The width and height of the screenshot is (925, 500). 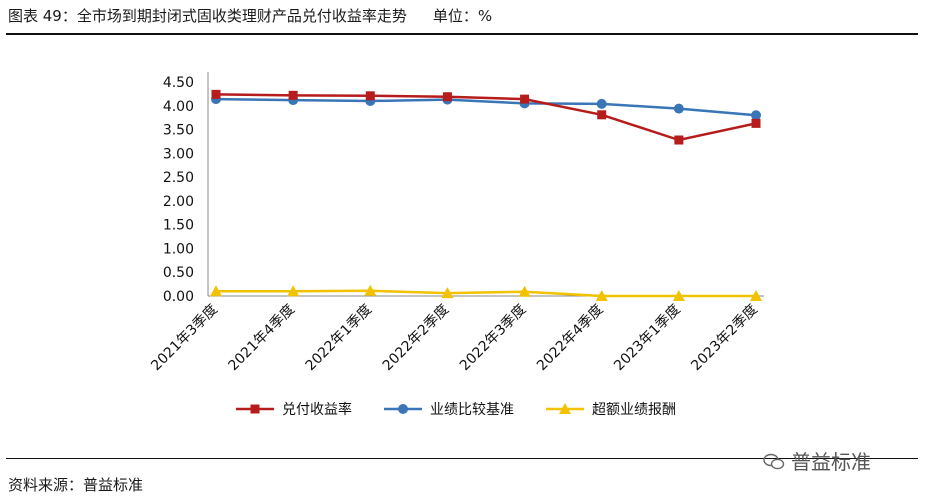 I want to click on x-tick-label: 2023年1季度, so click(x=647, y=338).